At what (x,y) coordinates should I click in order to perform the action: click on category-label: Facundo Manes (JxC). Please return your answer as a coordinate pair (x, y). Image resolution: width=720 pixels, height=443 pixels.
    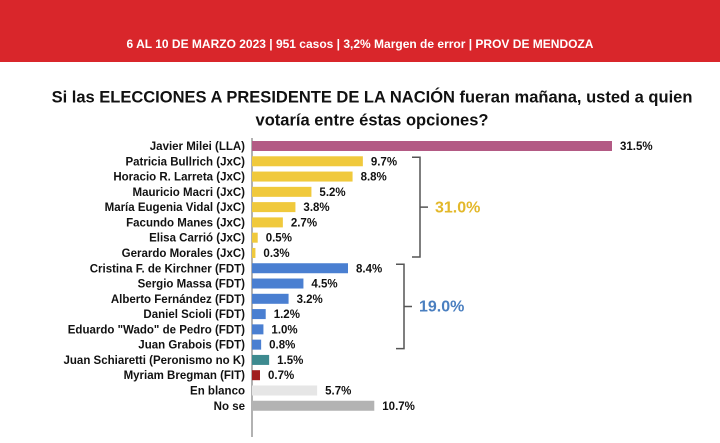
    Looking at the image, I should click on (185, 223).